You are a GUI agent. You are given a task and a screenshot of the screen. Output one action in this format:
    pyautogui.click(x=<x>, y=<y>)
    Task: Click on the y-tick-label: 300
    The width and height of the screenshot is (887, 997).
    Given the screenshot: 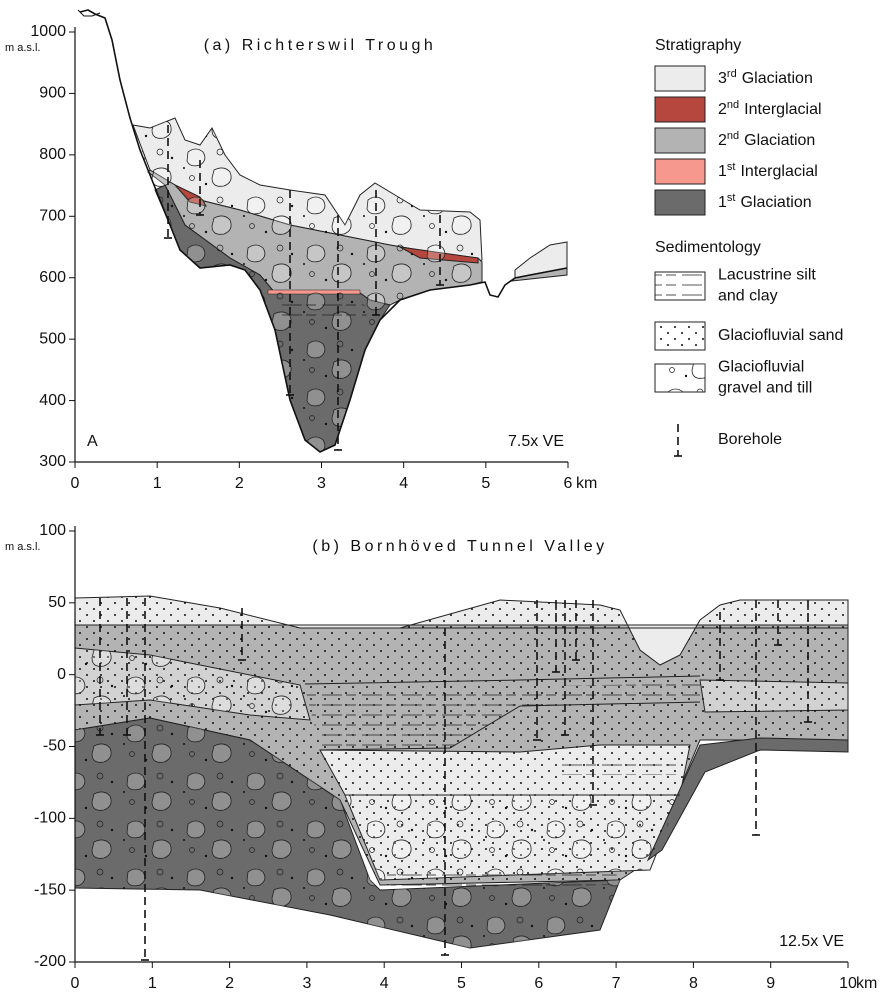 What is the action you would take?
    pyautogui.click(x=52, y=461)
    